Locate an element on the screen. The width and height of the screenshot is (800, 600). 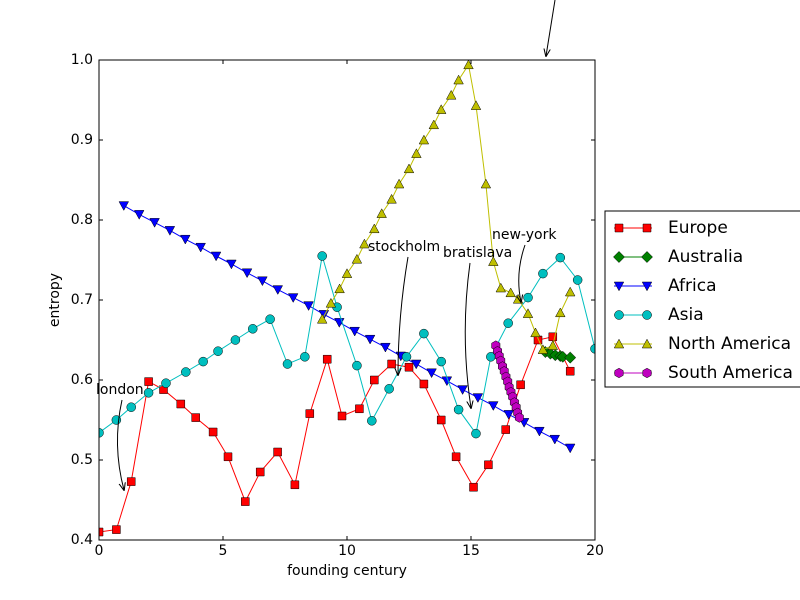
y-tick-label: 0.5 is located at coordinates (82, 460).